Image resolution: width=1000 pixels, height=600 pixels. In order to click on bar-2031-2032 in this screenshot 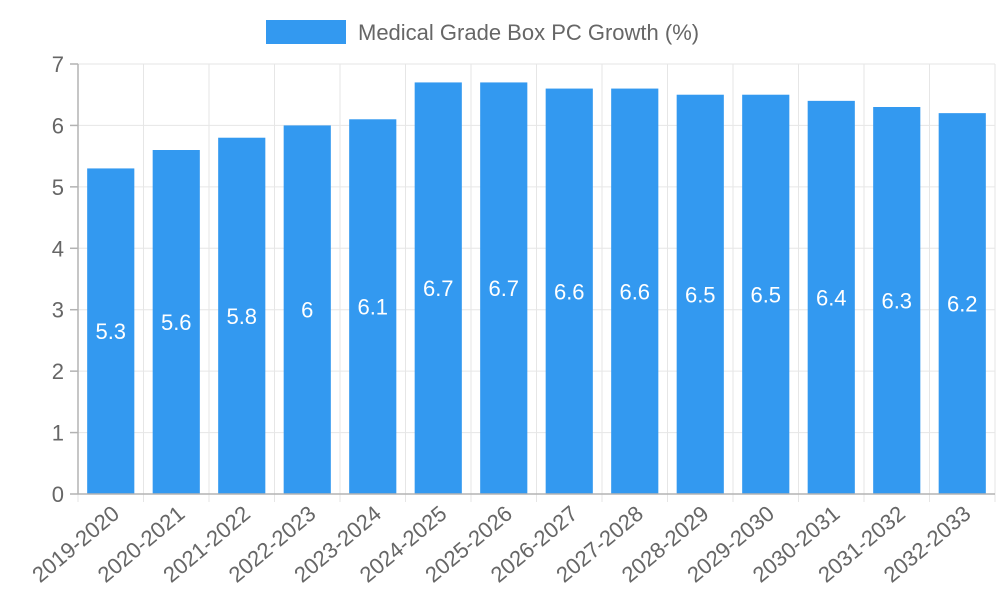, I will do `click(897, 300)`.